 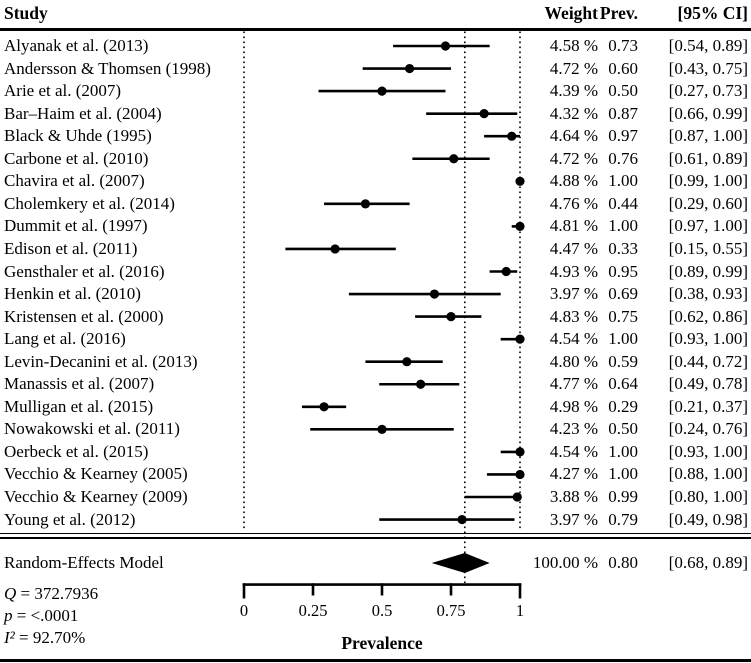 I want to click on stat-equals: =, so click(x=23, y=637).